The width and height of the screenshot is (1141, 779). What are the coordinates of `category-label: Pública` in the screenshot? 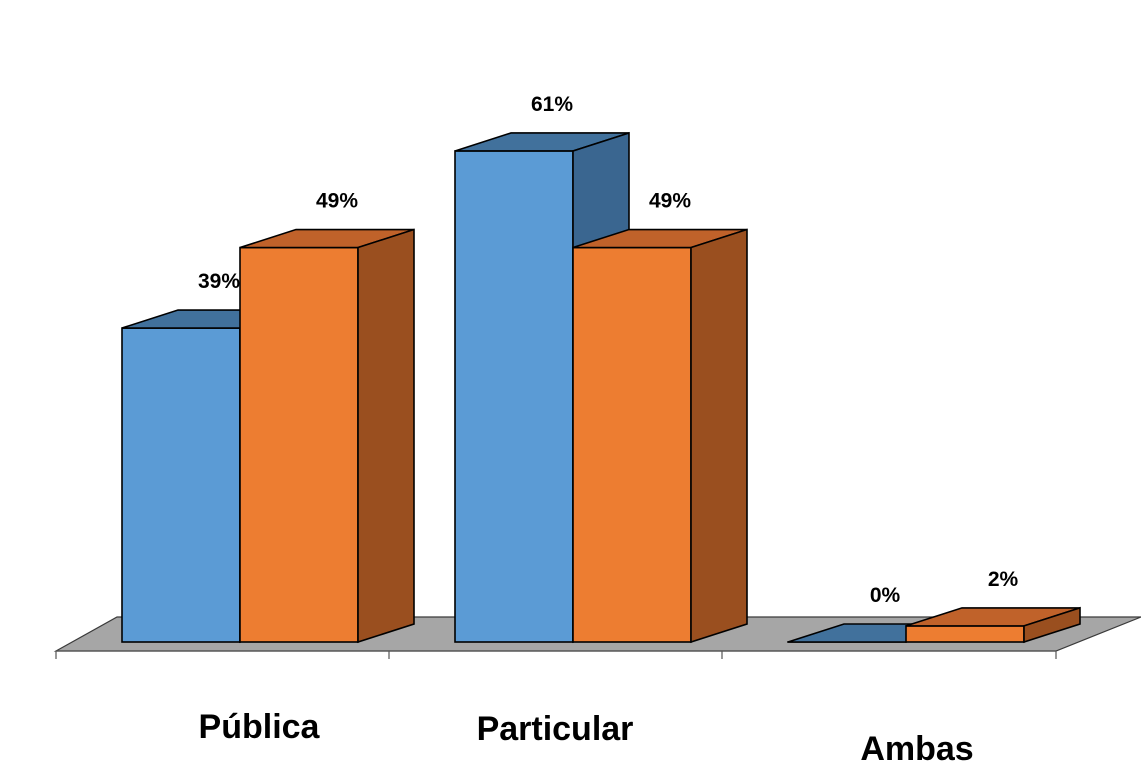 It's located at (260, 727).